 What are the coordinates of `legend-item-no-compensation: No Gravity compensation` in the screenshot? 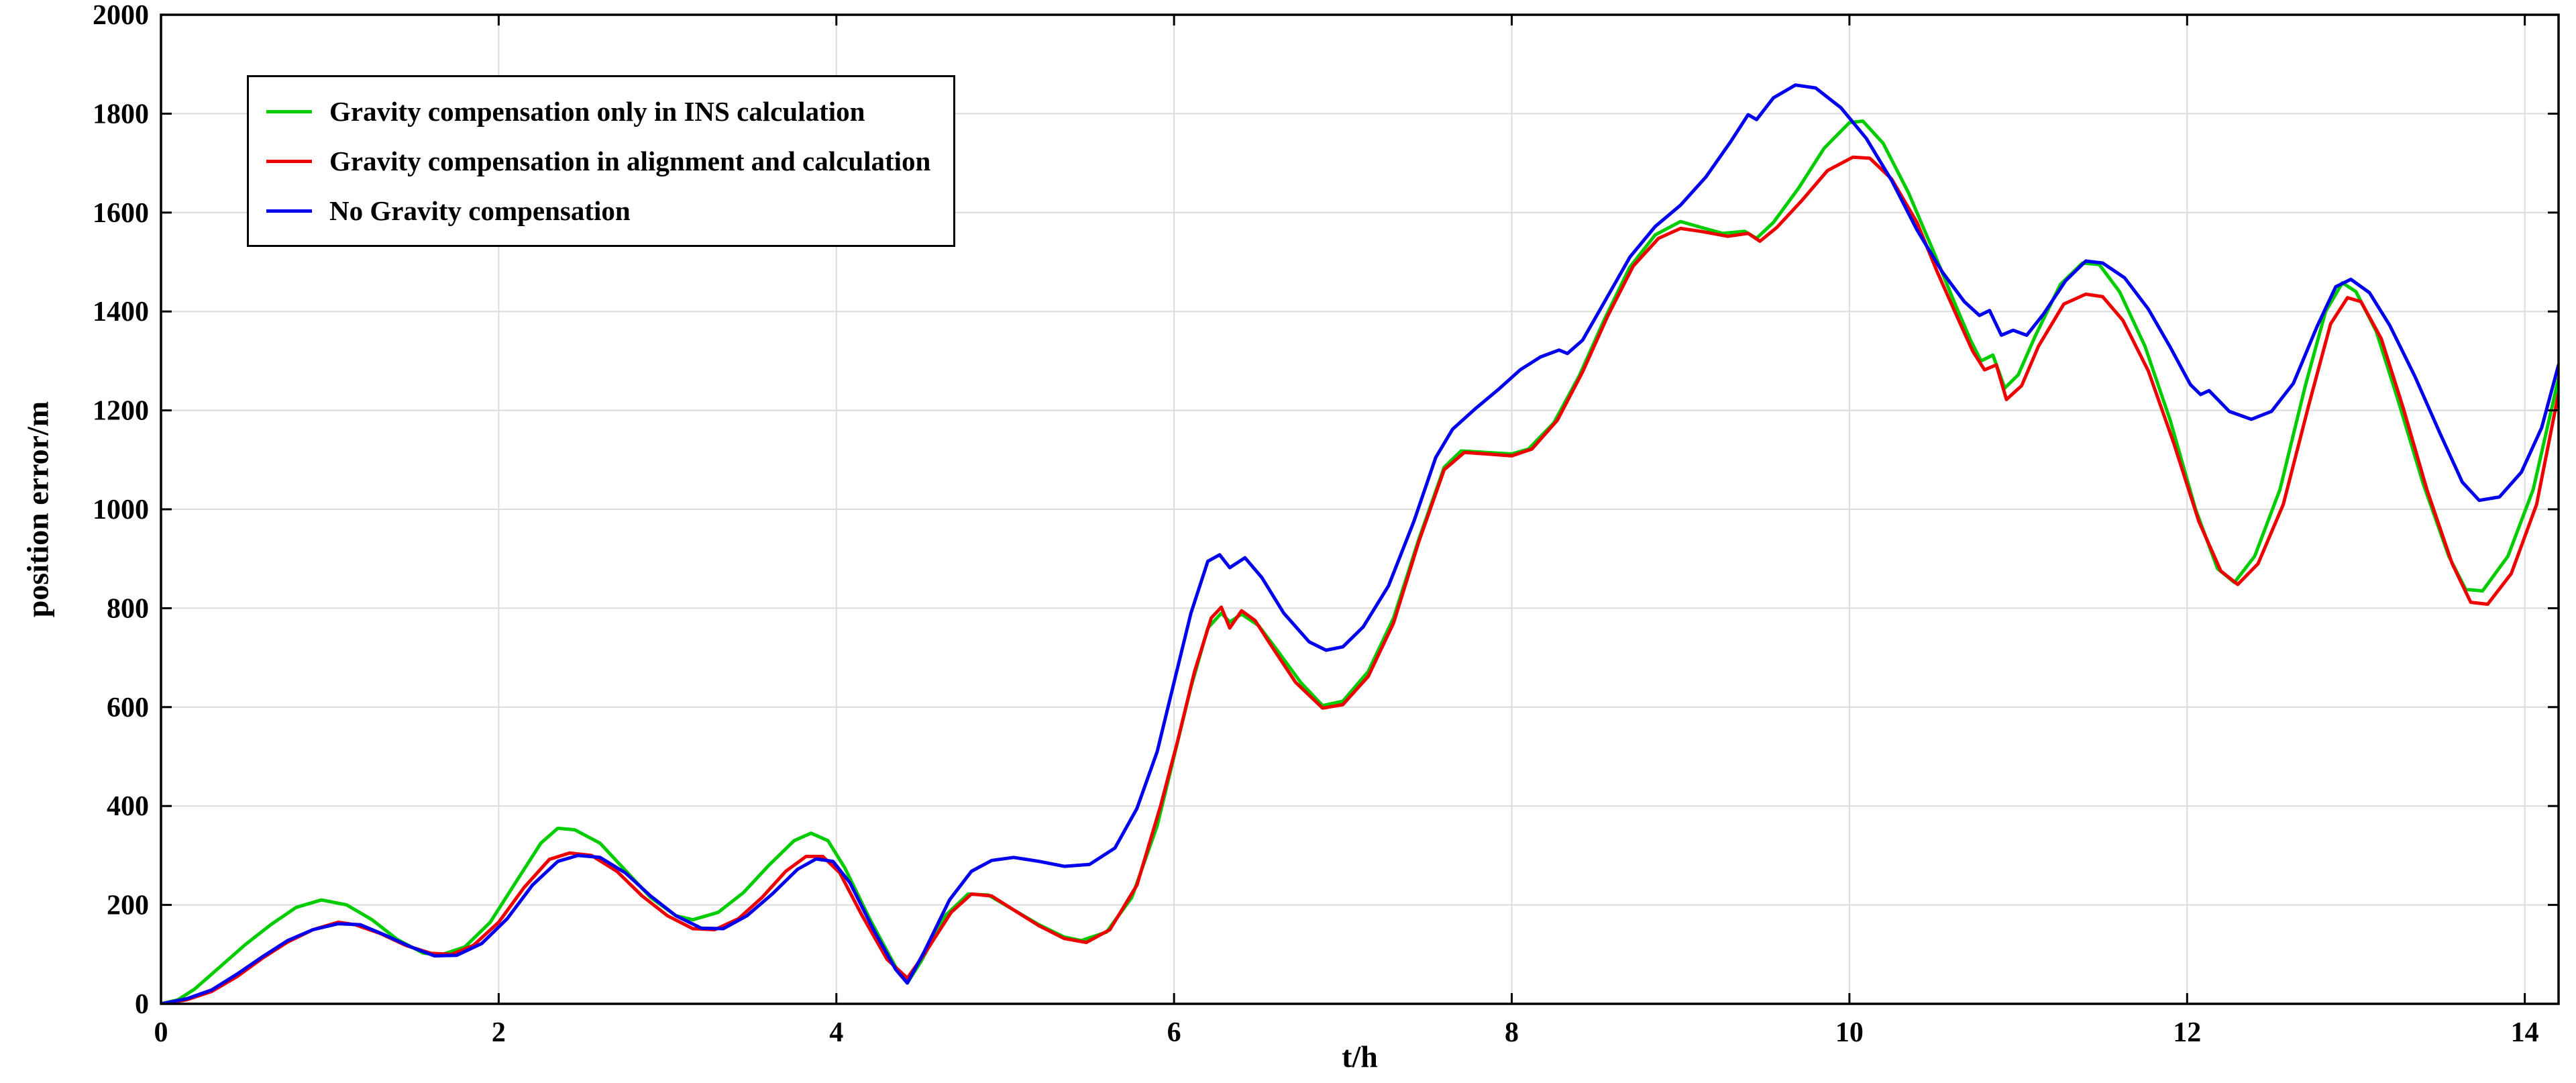 It's located at (598, 211).